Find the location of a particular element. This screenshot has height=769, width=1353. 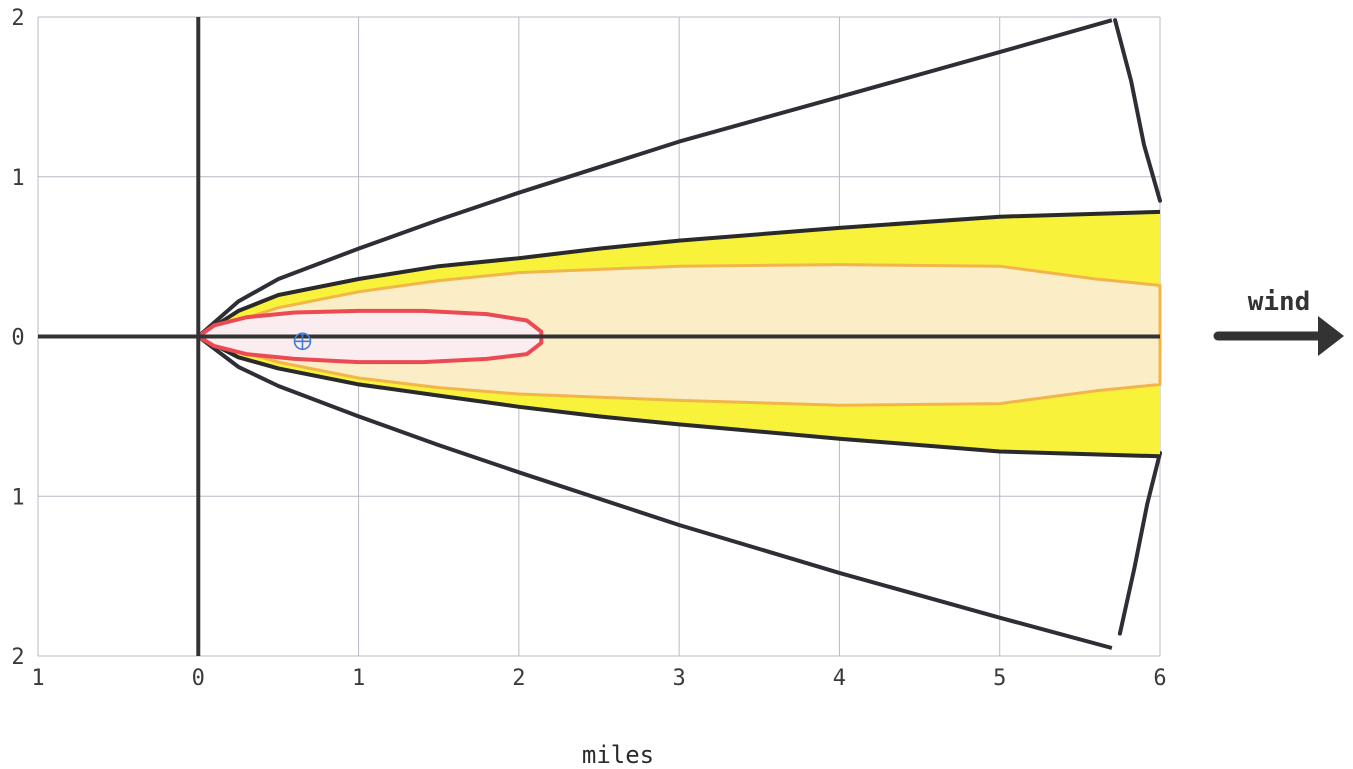

yellow-lower-edge is located at coordinates (679, 396).